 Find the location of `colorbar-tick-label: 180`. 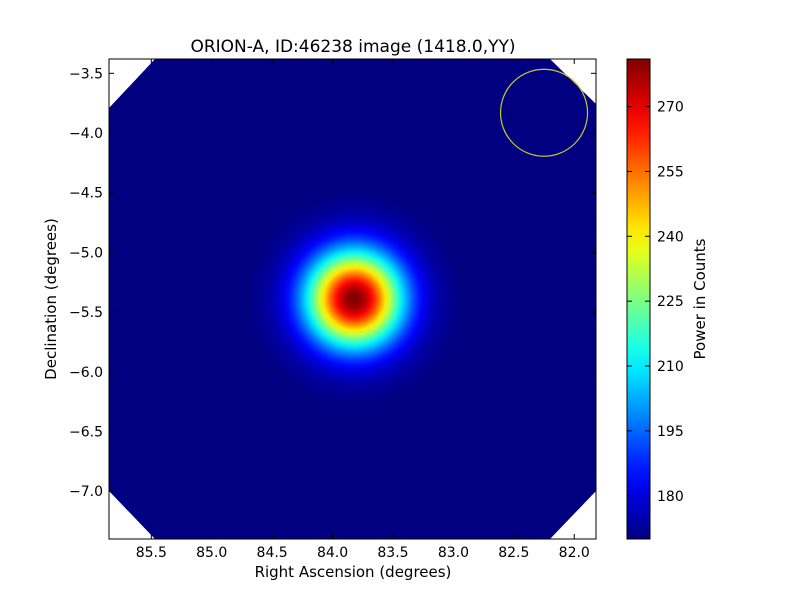

colorbar-tick-label: 180 is located at coordinates (670, 497).